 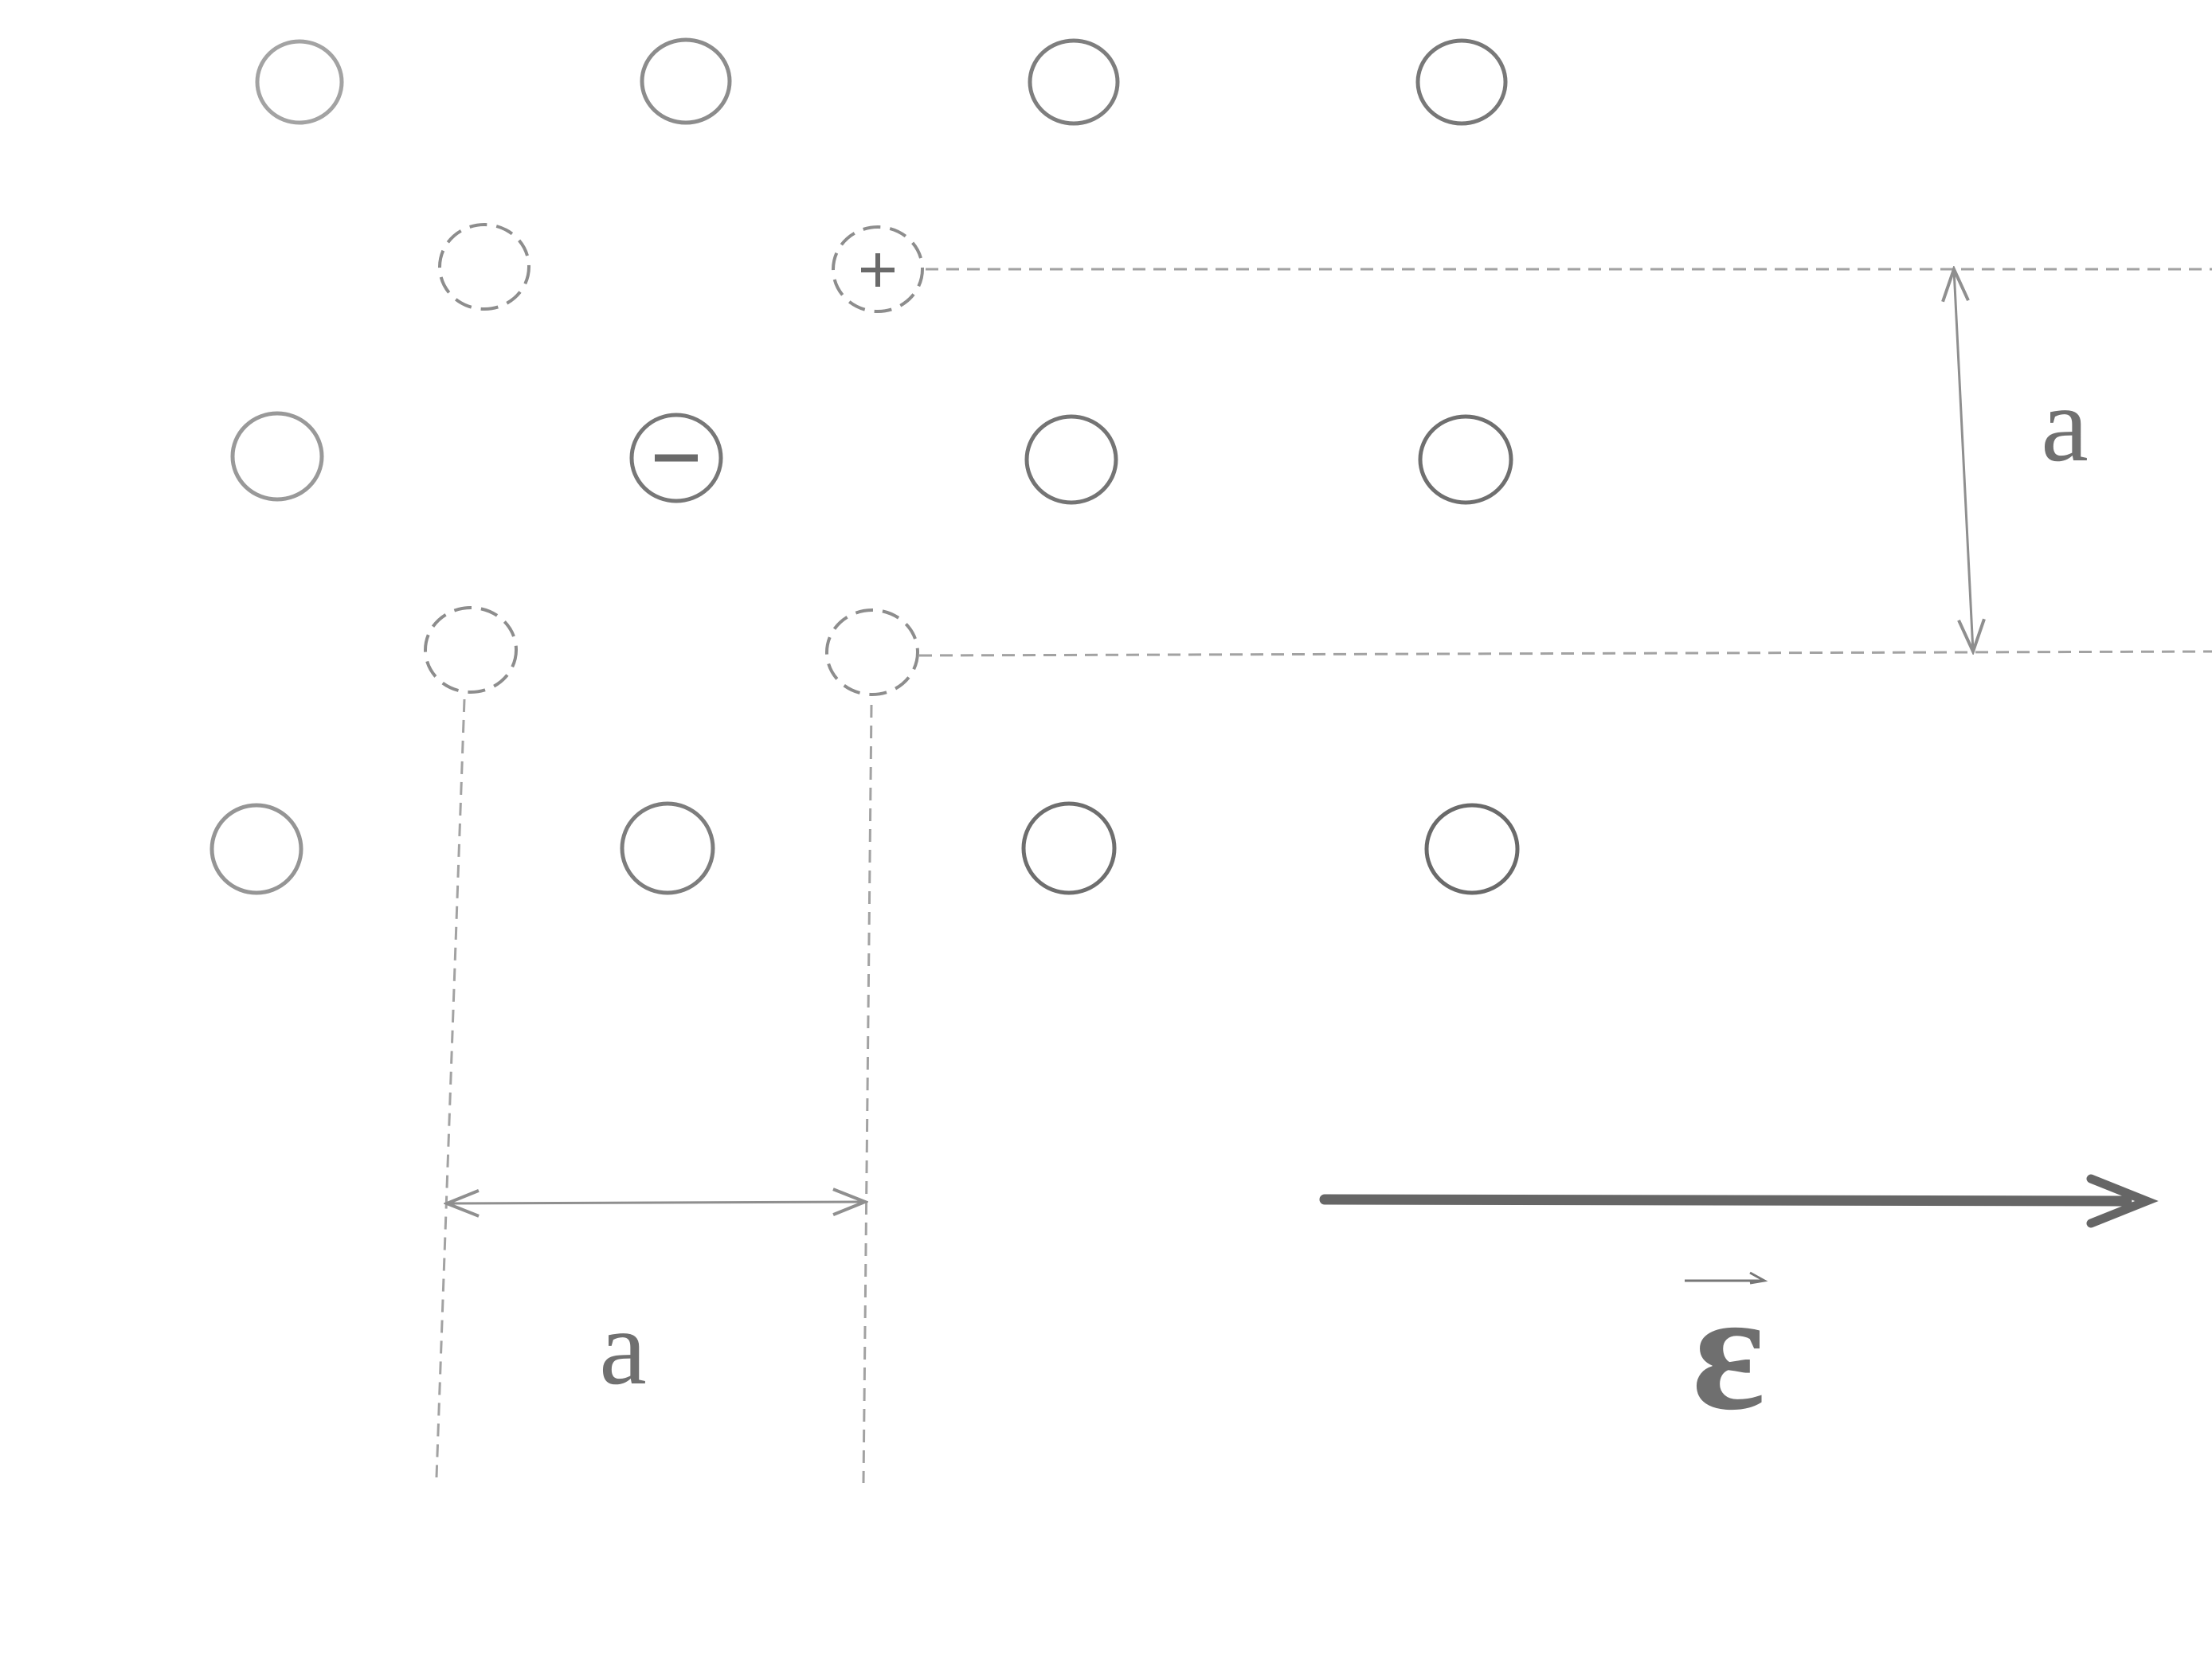 I want to click on horizontal-dimension-label: a, so click(x=622, y=1348).